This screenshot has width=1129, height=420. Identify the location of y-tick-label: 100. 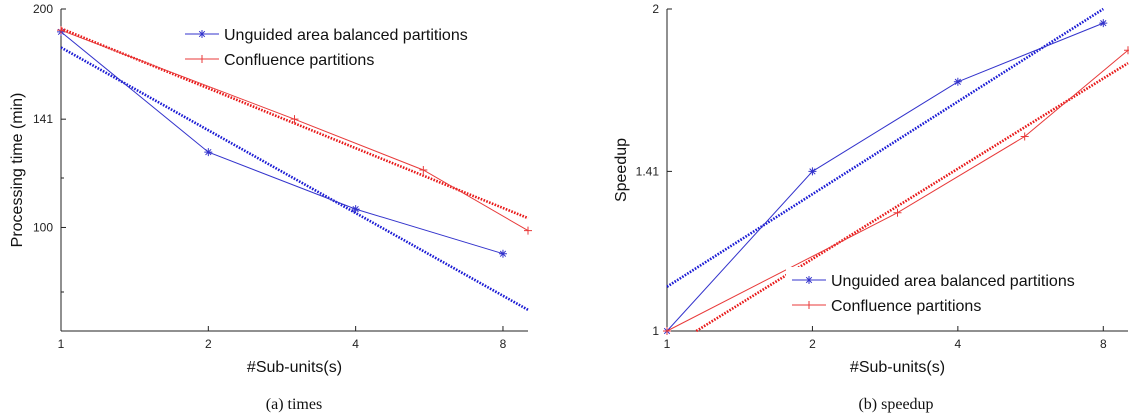
(43, 227).